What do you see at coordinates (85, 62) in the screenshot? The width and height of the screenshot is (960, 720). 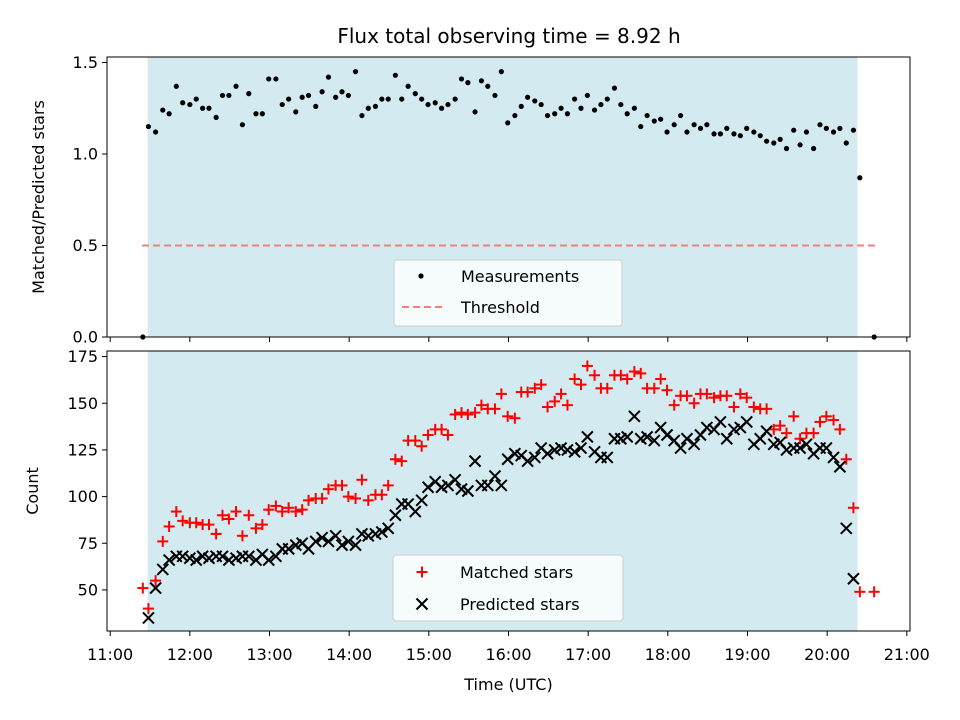 I see `y-tick-label: 1.5` at bounding box center [85, 62].